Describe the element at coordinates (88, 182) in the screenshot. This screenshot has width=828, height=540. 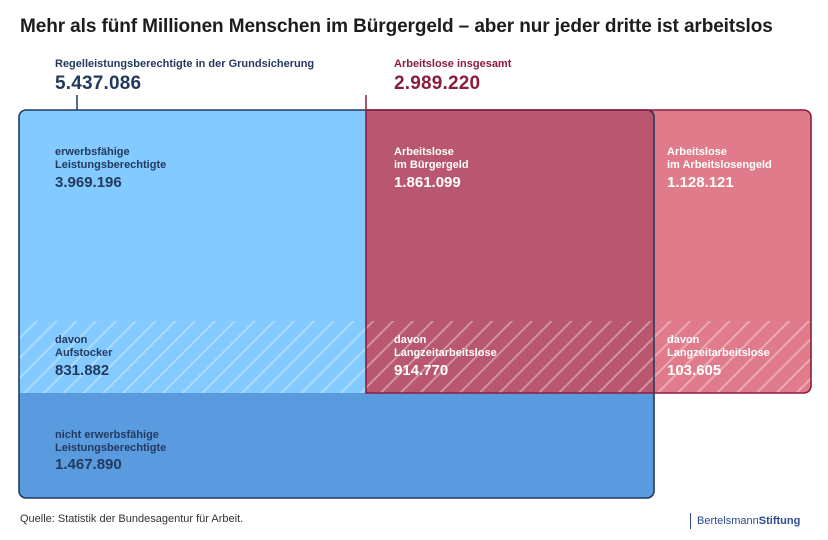
I see `cell-value-ewlb: 3.969.196` at that location.